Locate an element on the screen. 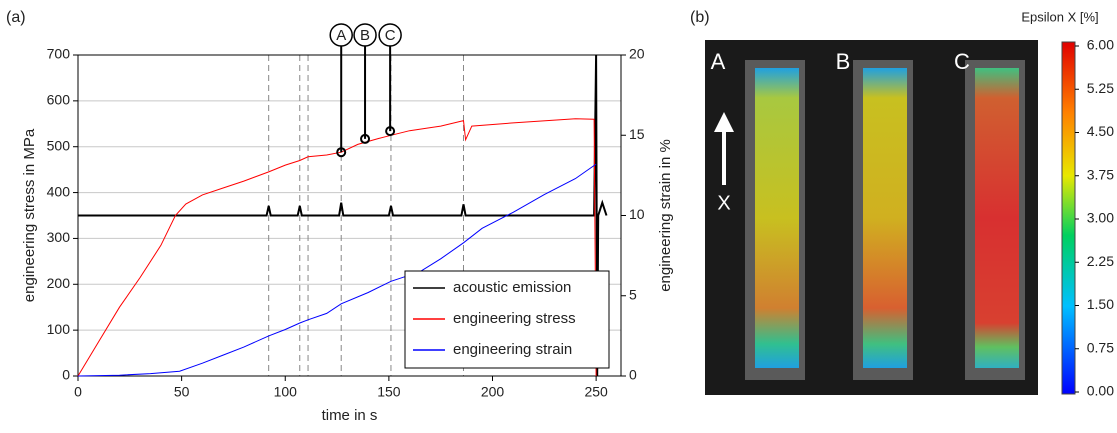 The width and height of the screenshot is (1117, 433). x-axis-label: time in s is located at coordinates (350, 415).